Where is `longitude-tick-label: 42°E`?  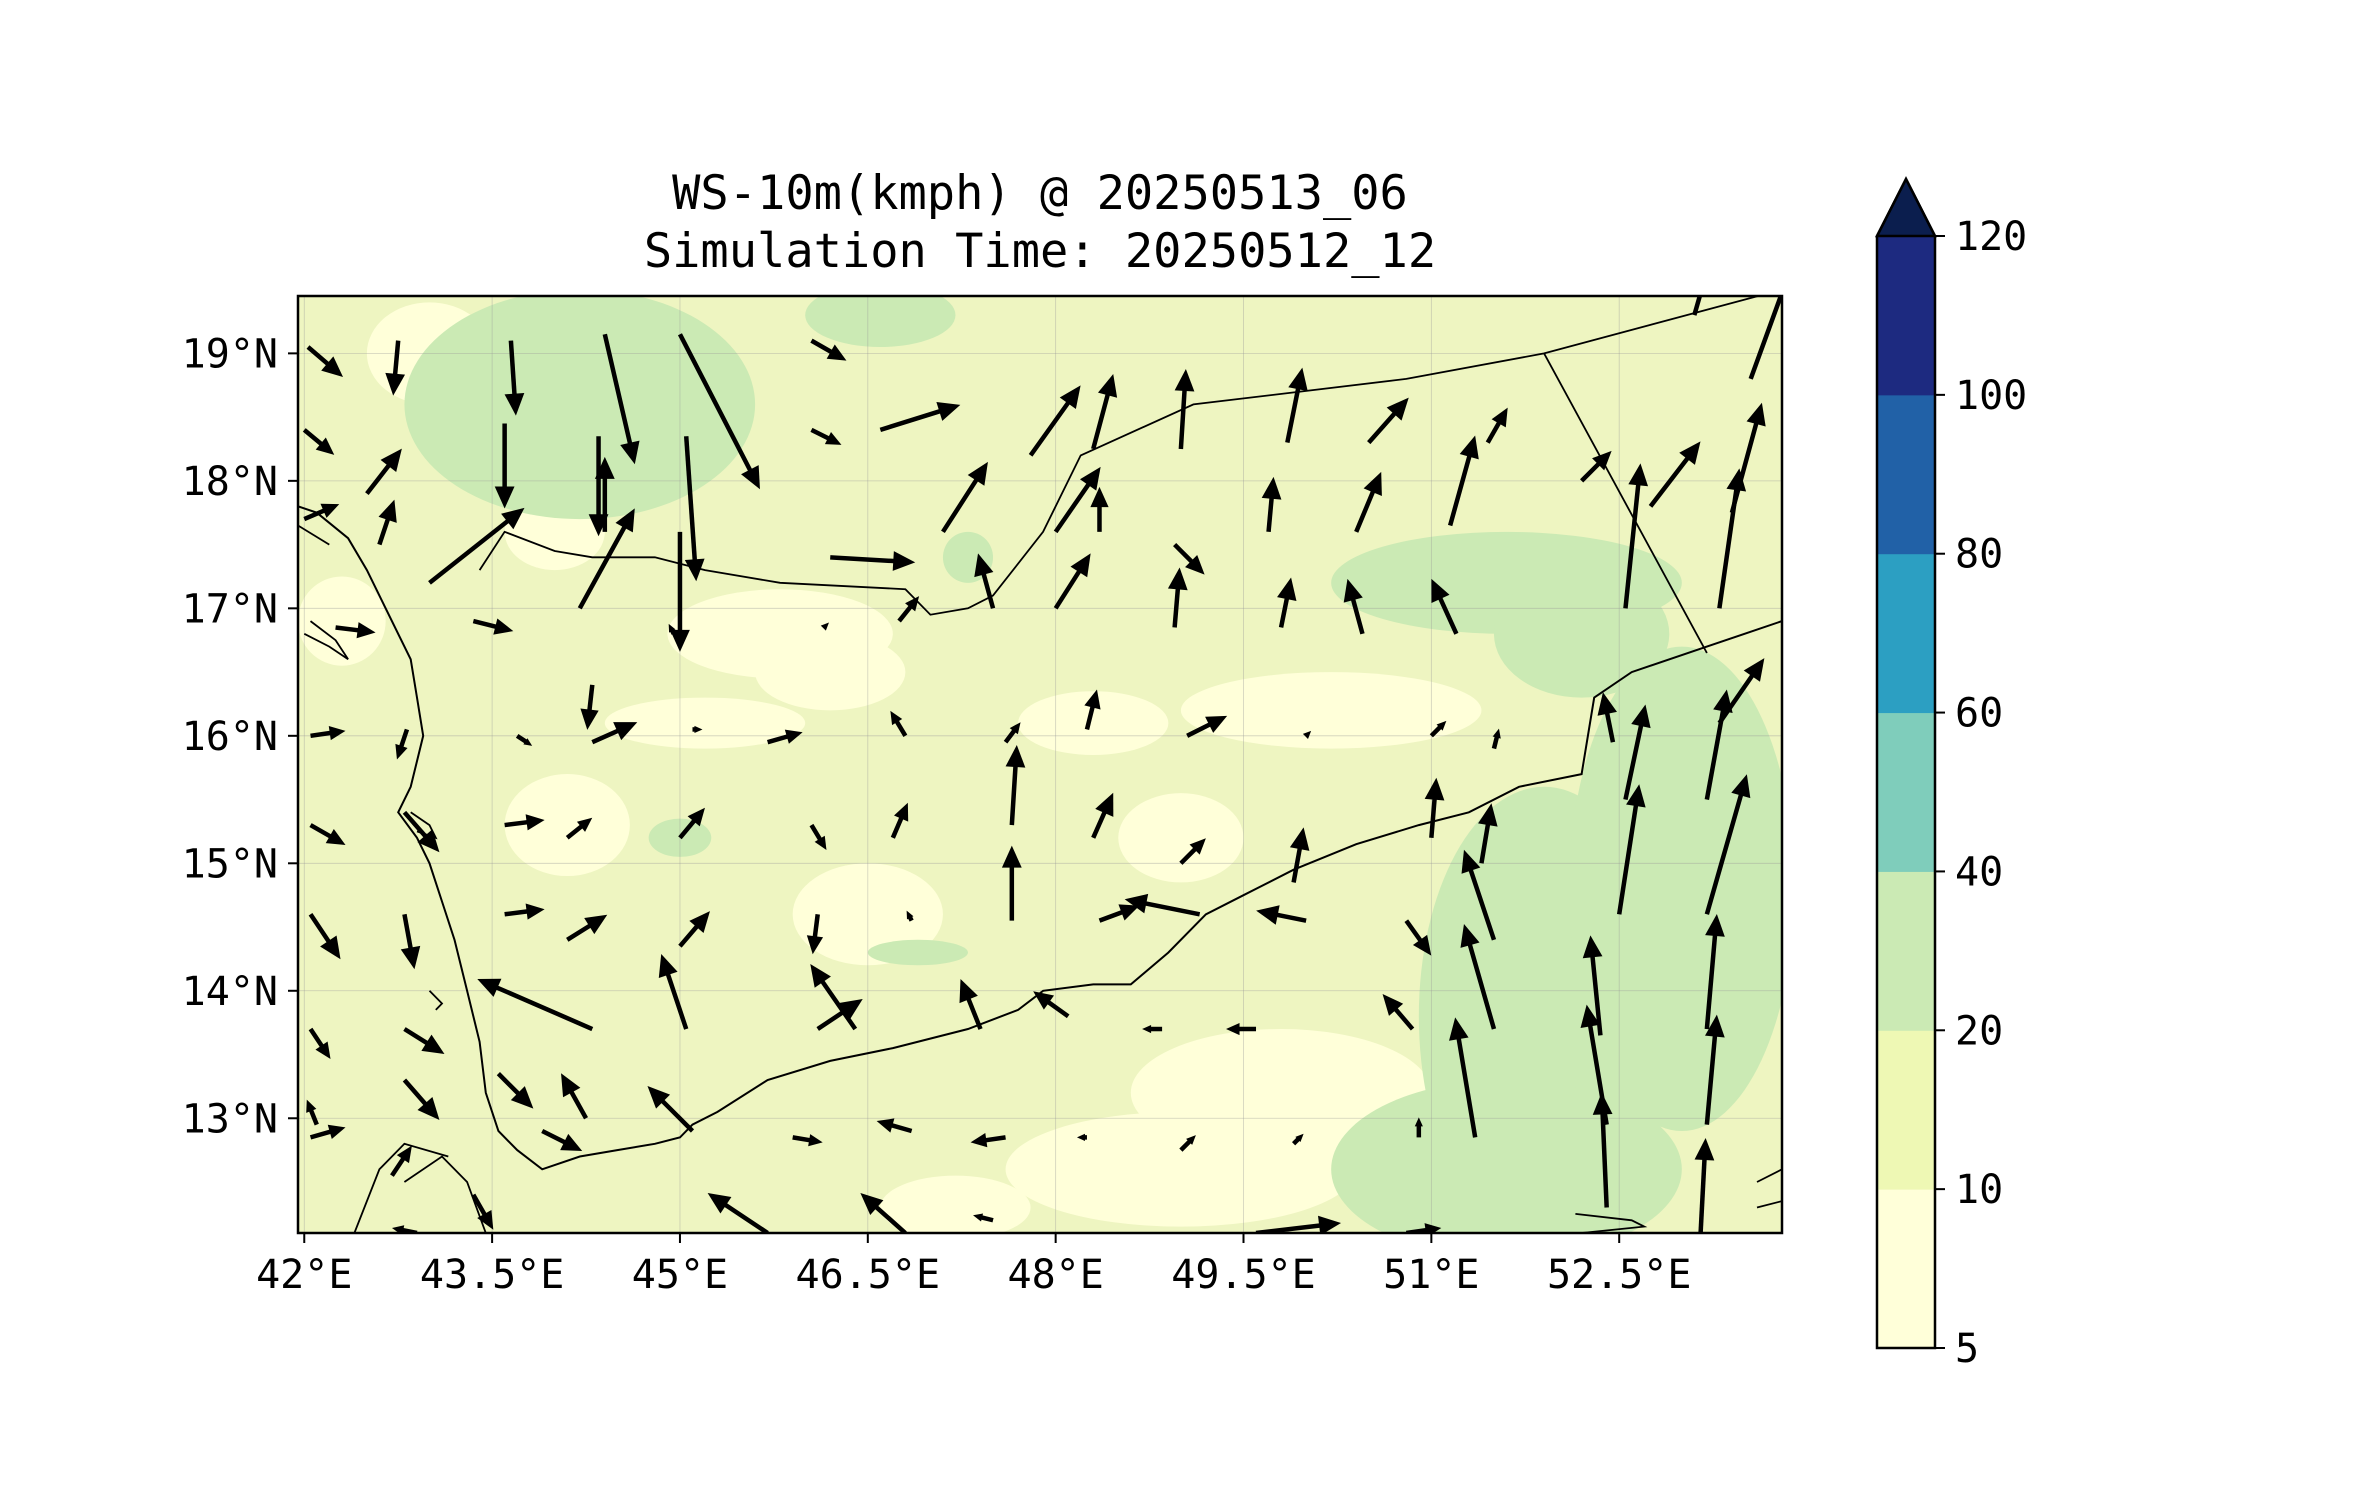 longitude-tick-label: 42°E is located at coordinates (304, 1275).